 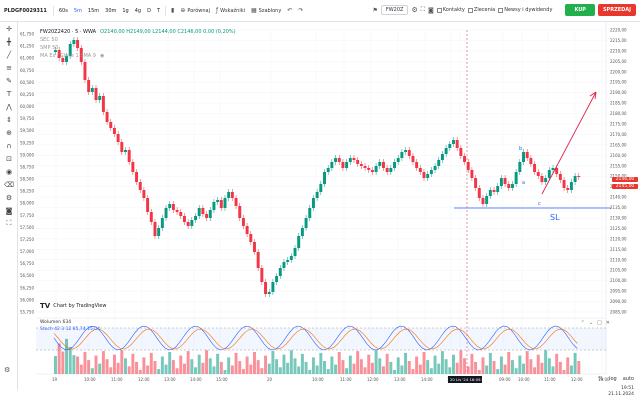 What do you see at coordinates (375, 10) in the screenshot?
I see `flag-icon: ⚑` at bounding box center [375, 10].